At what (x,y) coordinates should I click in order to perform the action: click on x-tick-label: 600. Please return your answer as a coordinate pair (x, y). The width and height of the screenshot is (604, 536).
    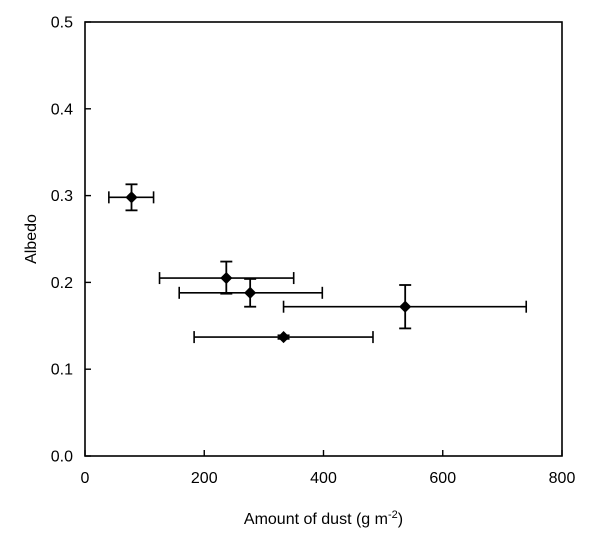
    Looking at the image, I should click on (442, 478).